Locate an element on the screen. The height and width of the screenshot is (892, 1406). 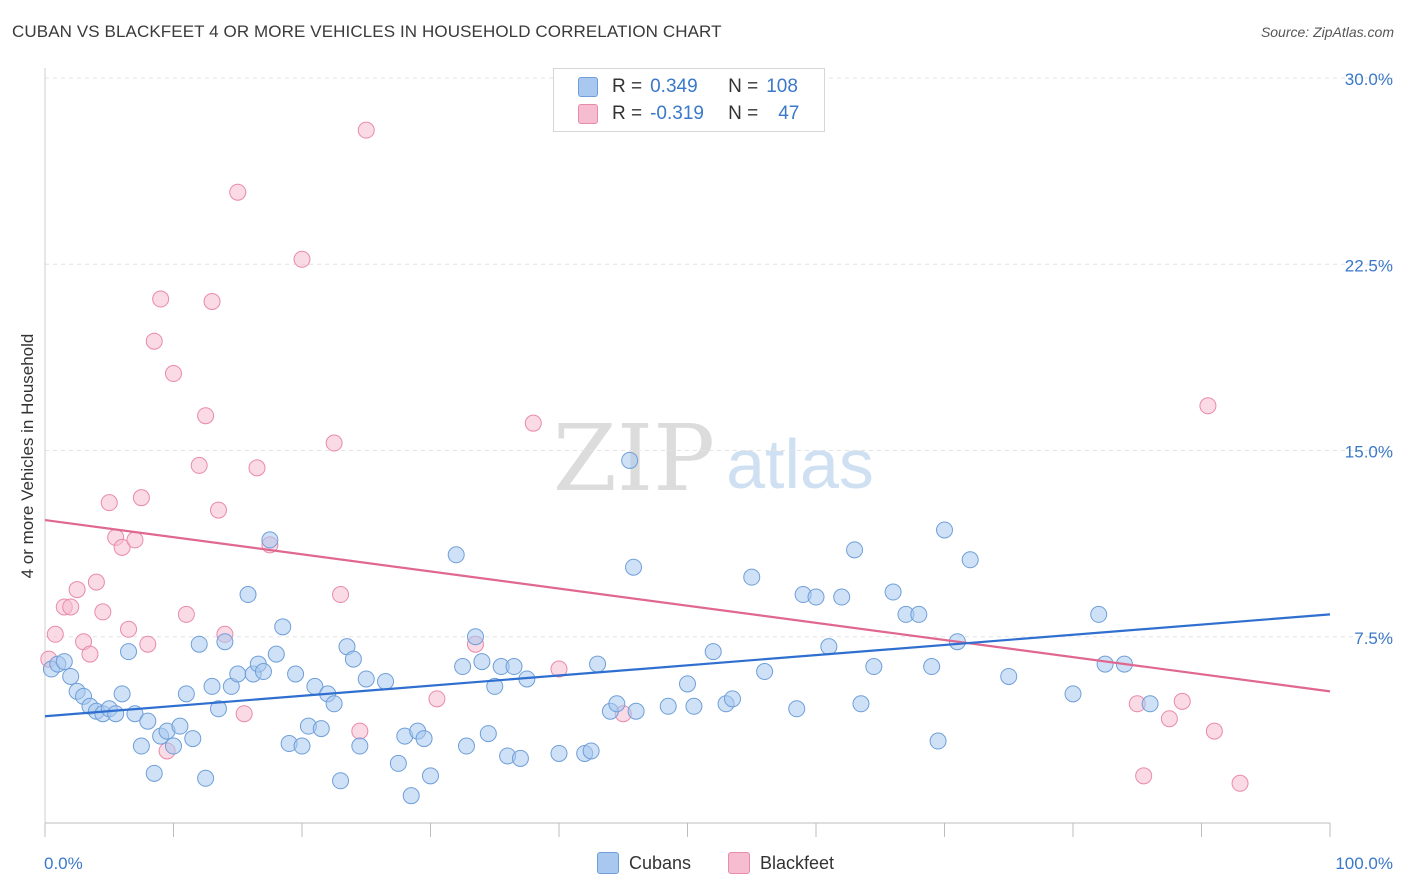
r-value: -0.319 is located at coordinates (677, 113).